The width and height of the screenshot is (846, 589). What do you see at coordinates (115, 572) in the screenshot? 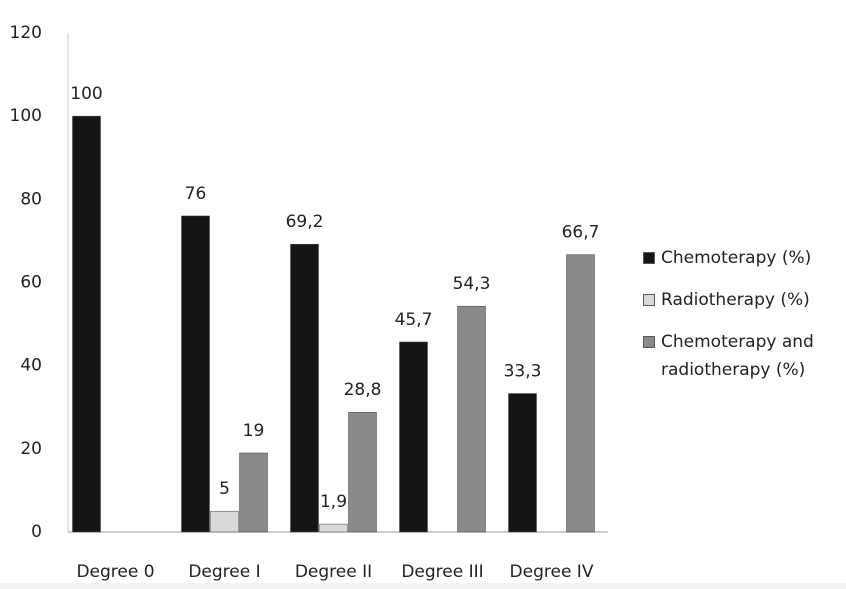
I see `x-tick-label: Degree 0` at bounding box center [115, 572].